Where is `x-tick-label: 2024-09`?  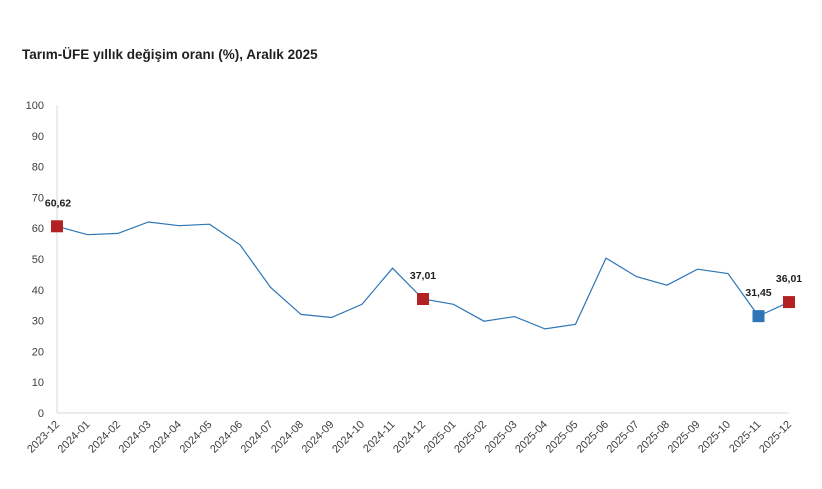 x-tick-label: 2024-09 is located at coordinates (318, 437).